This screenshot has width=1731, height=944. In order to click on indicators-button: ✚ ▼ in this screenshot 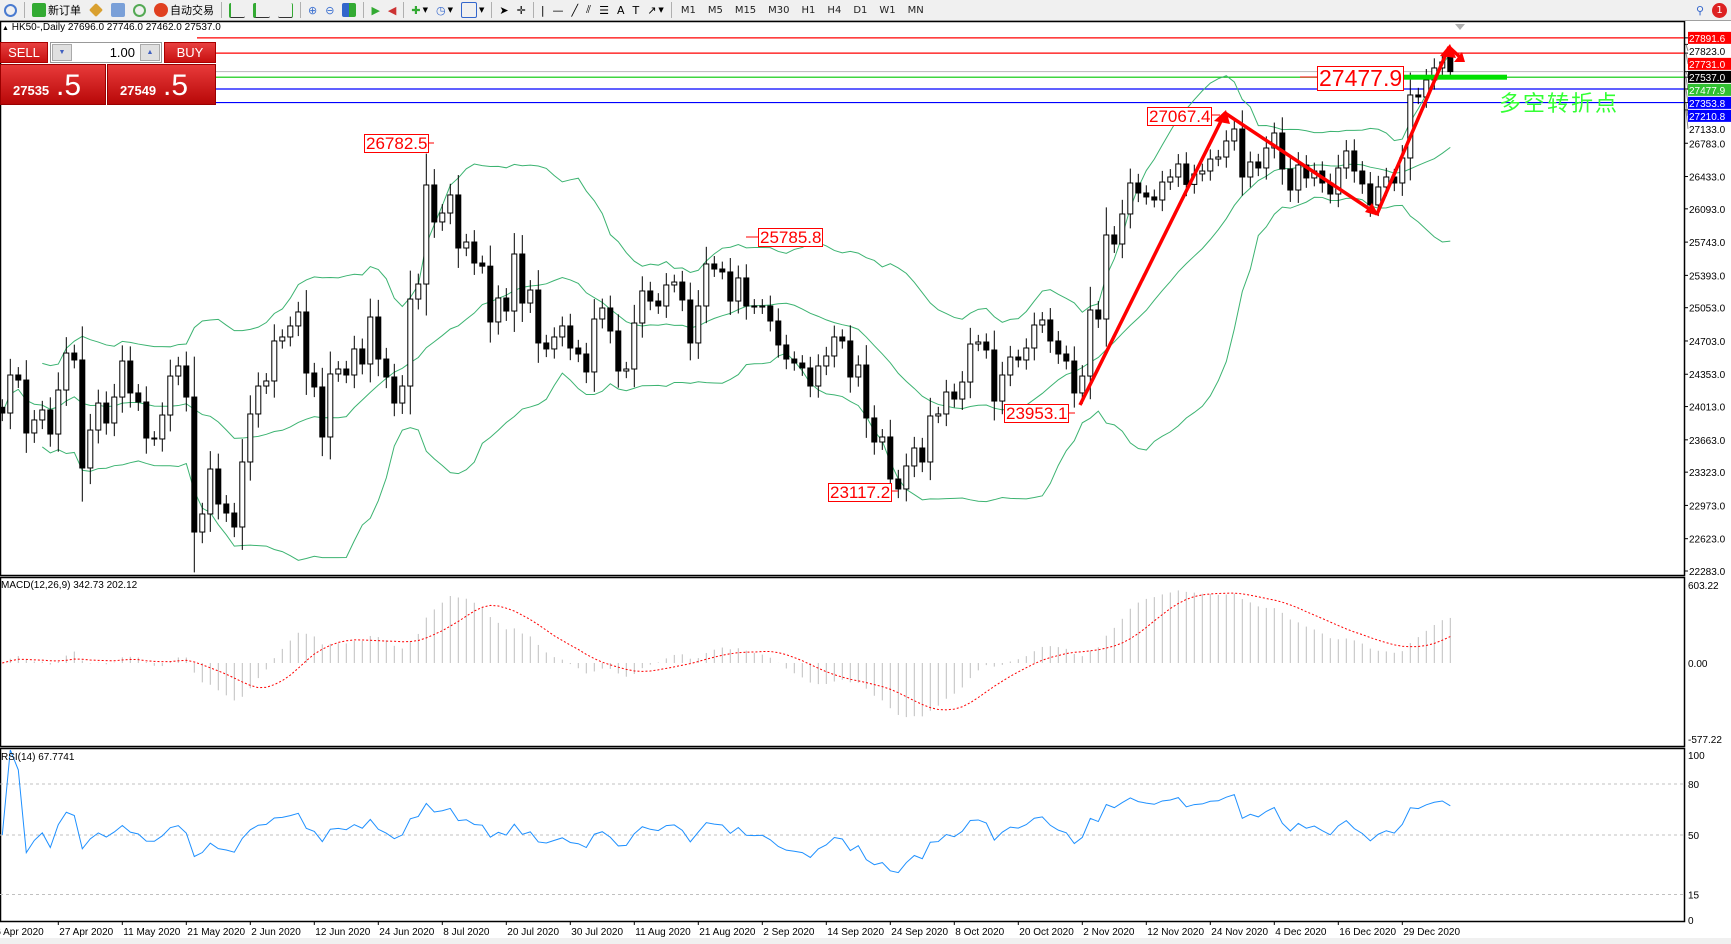, I will do `click(419, 10)`.